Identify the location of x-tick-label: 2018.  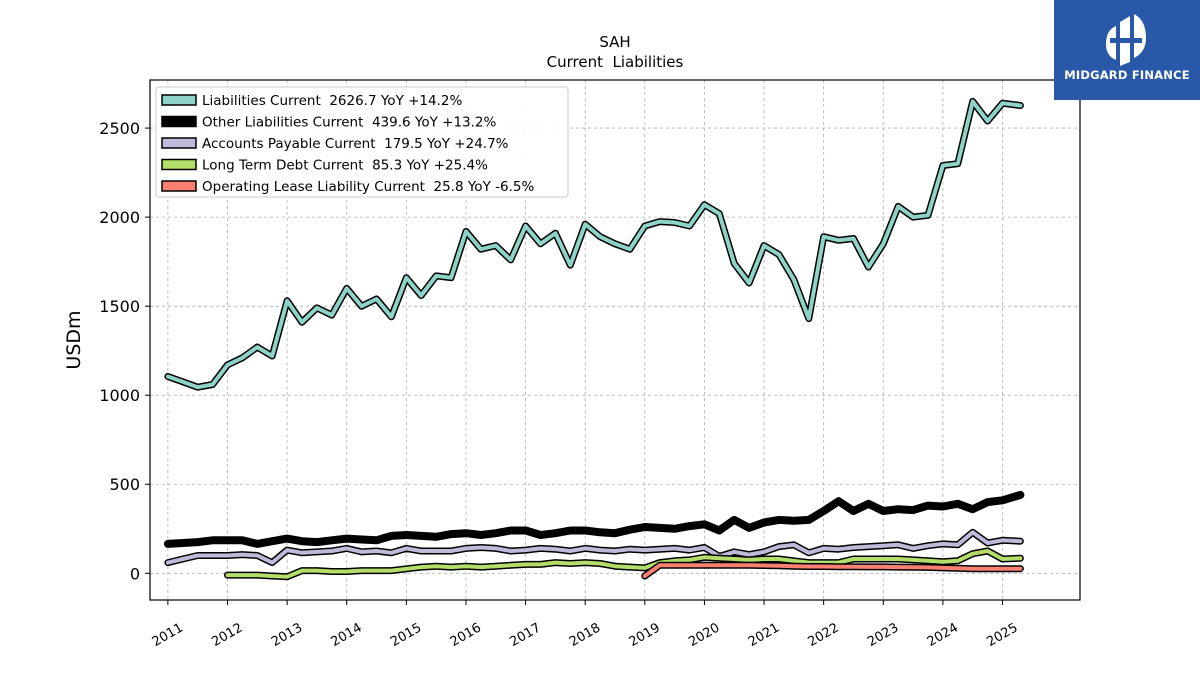
(585, 635).